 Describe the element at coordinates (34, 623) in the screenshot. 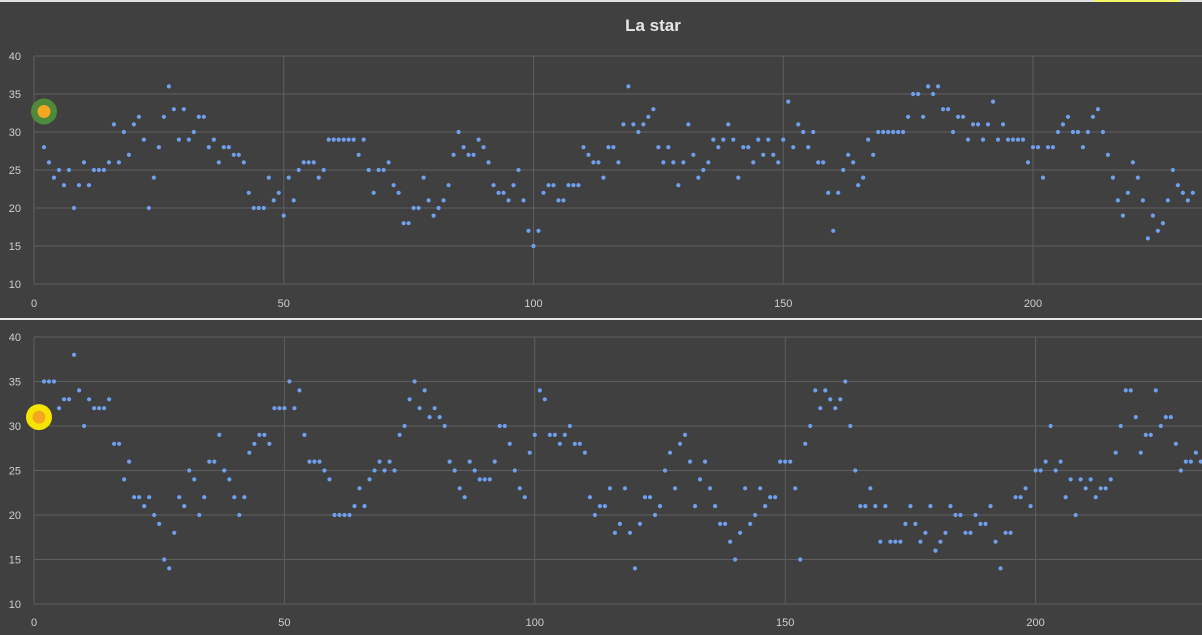

I see `x-tick-label: 0` at that location.